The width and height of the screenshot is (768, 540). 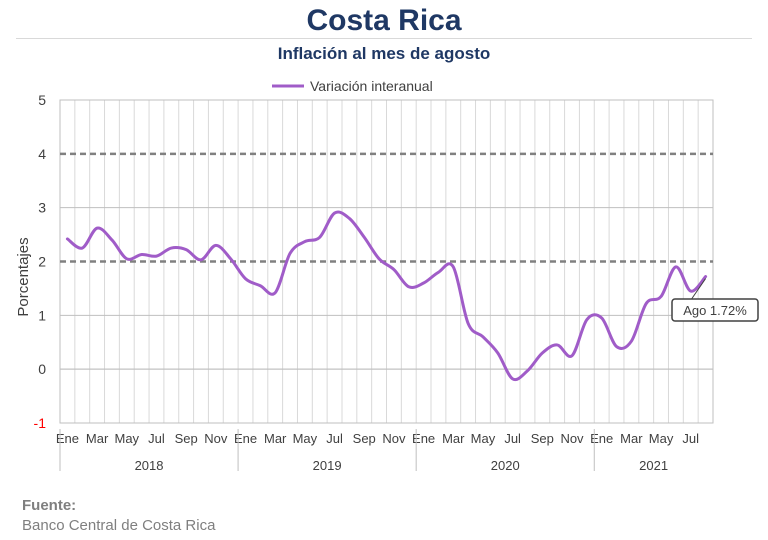 I want to click on y-tick-label: 2, so click(x=42, y=262).